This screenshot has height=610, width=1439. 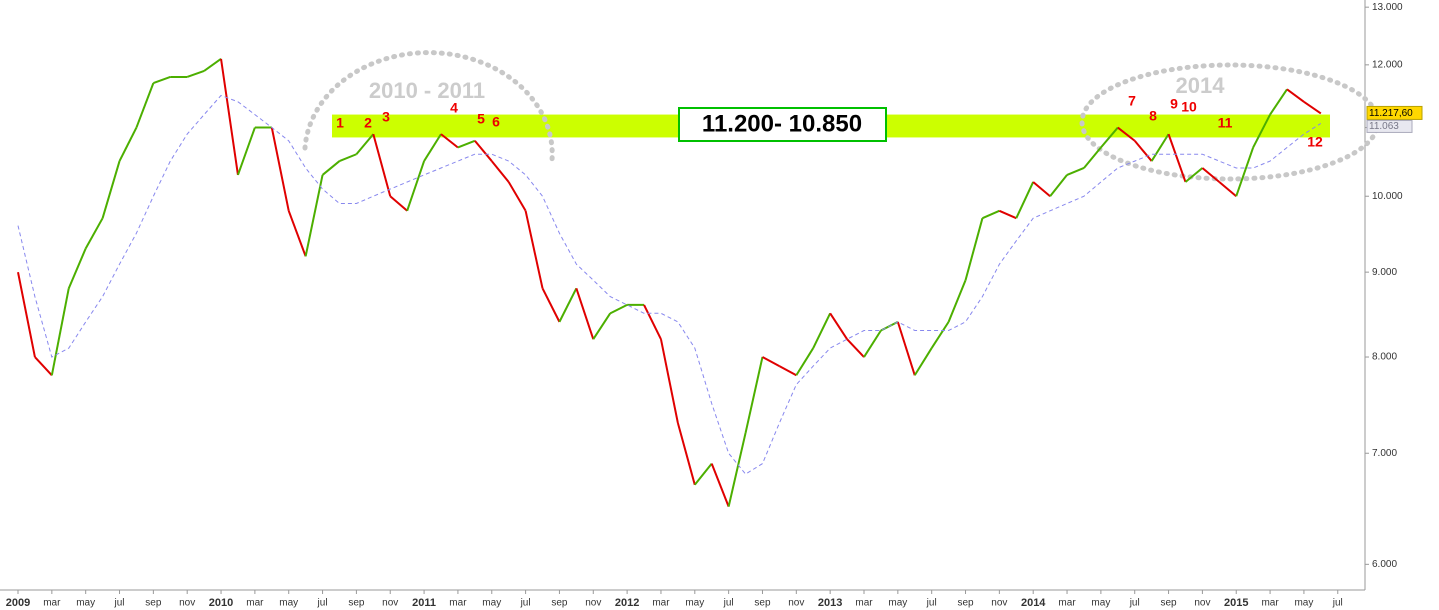 I want to click on y-tick-label: 6.000, so click(x=1384, y=564).